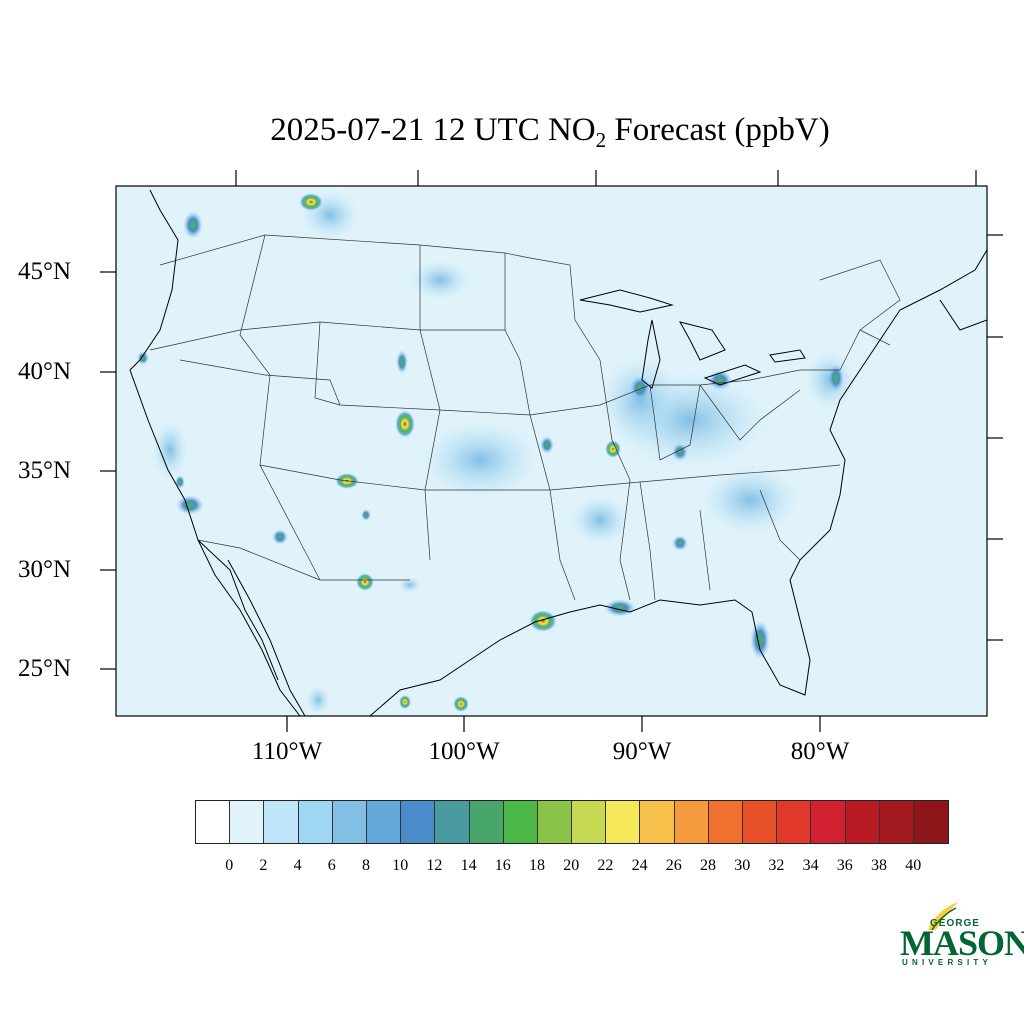 Image resolution: width=1024 pixels, height=1024 pixels. Describe the element at coordinates (776, 865) in the screenshot. I see `colorbar-tick-label: 32` at that location.